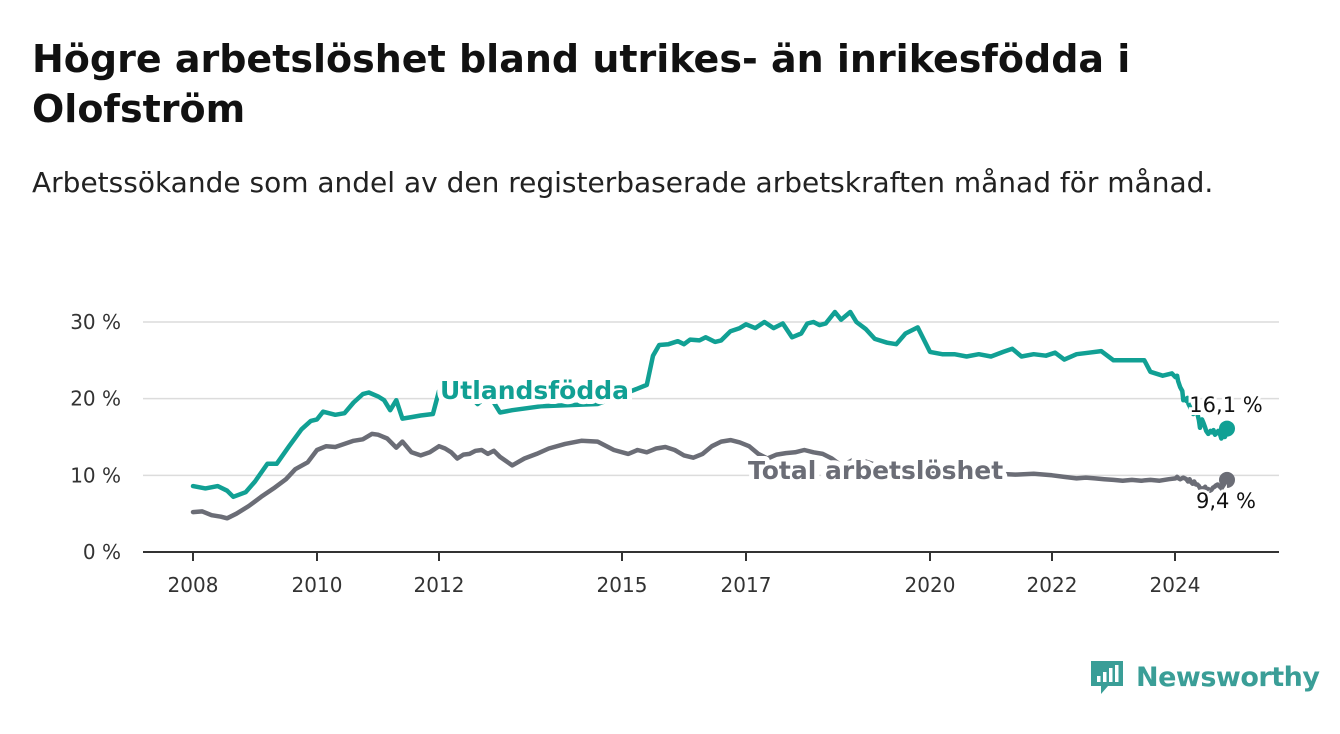 This screenshot has height=734, width=1340. I want to click on series-label-0: Utlandsfödda, so click(534, 390).